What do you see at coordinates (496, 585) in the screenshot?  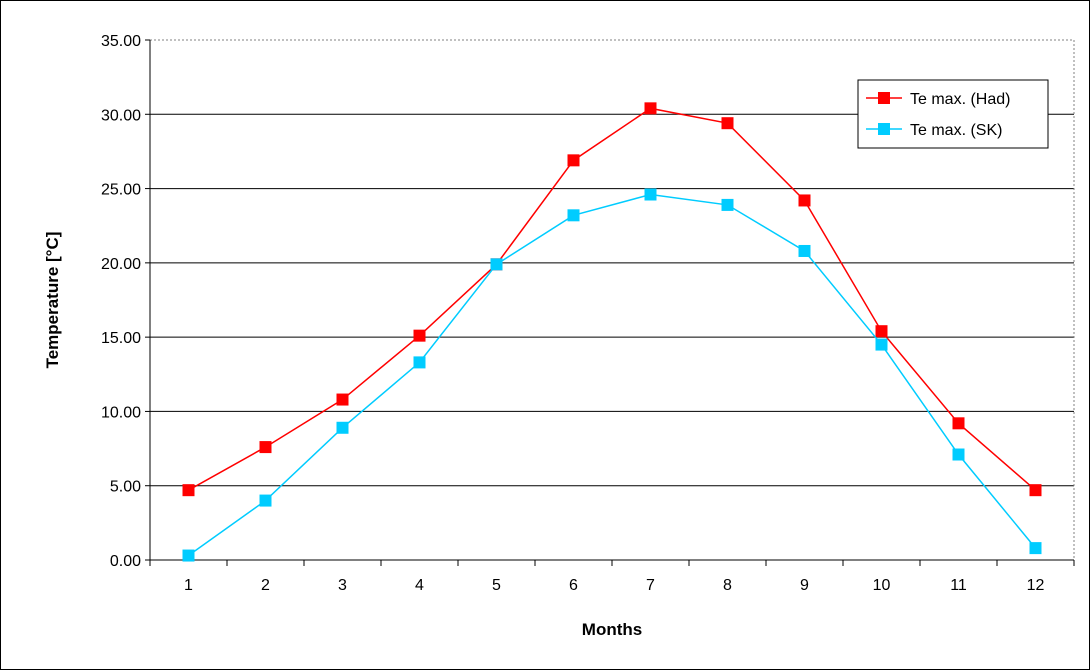 I see `x-tick-label: 5` at bounding box center [496, 585].